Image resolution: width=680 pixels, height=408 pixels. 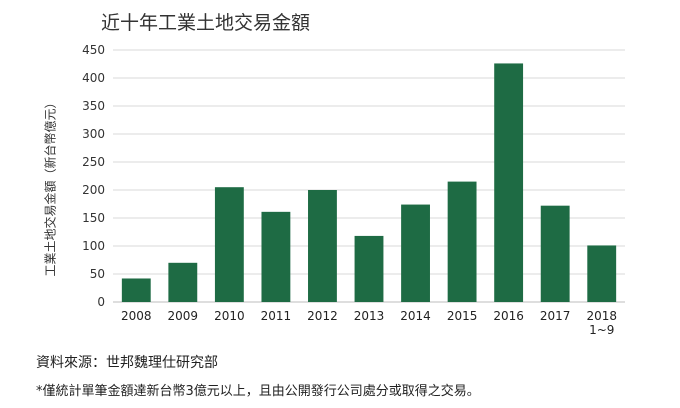 What do you see at coordinates (93, 106) in the screenshot?
I see `y-tick-label: 350` at bounding box center [93, 106].